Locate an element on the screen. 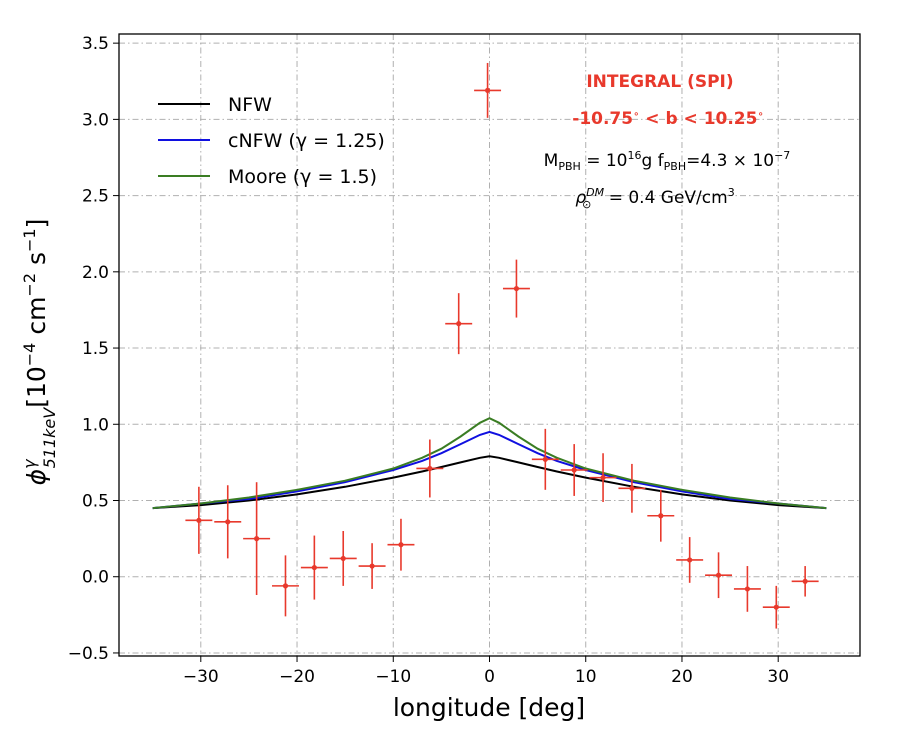 This screenshot has height=742, width=910. x-tick-label: 0 is located at coordinates (489, 677).